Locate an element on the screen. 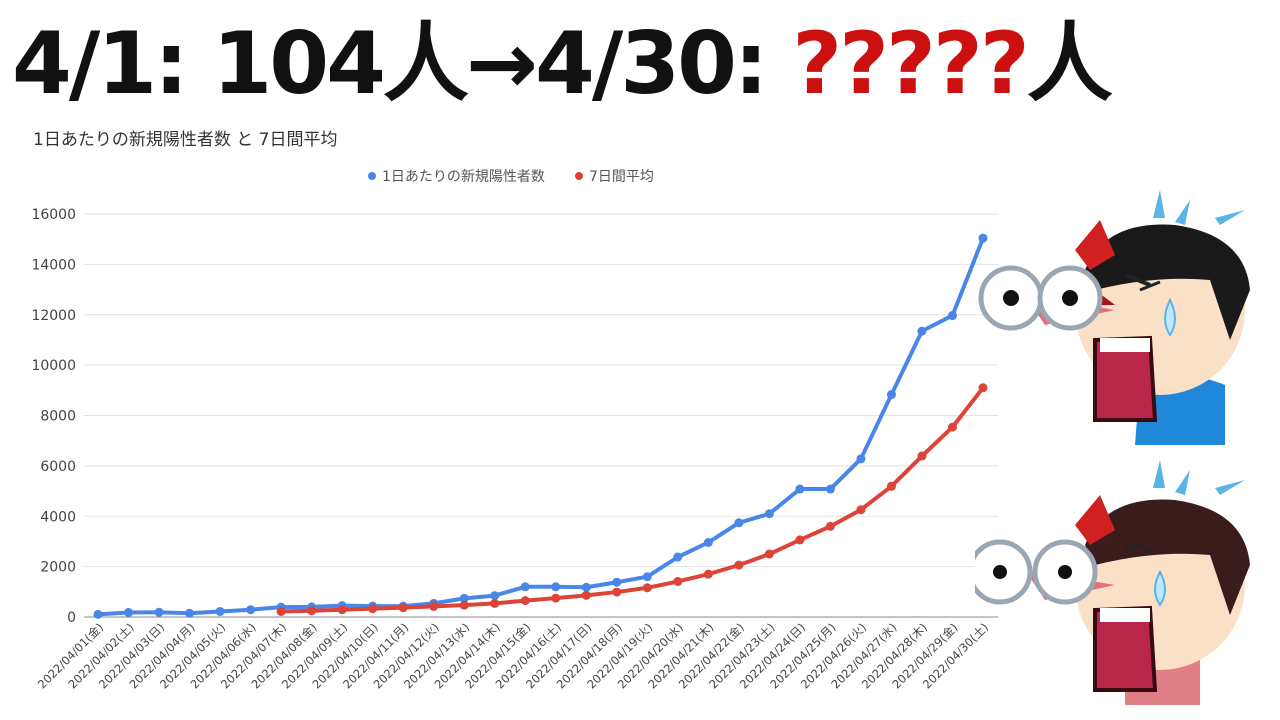  shocked-person-bottom is located at coordinates (1112, 582).